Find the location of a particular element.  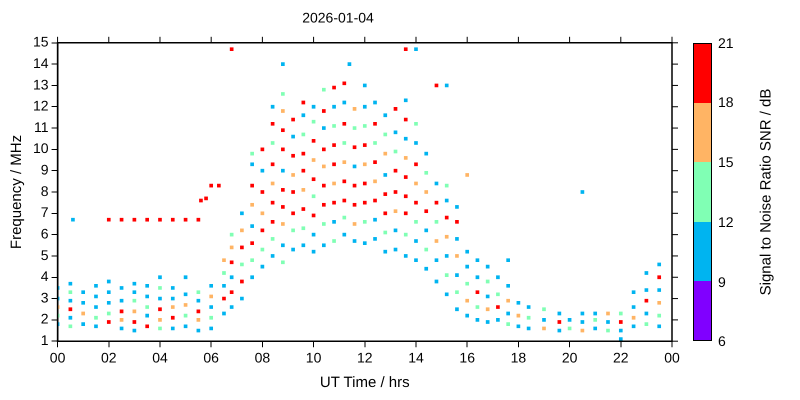

color-bar-title: Signal to Noise Ratio SNR / dB is located at coordinates (766, 192).